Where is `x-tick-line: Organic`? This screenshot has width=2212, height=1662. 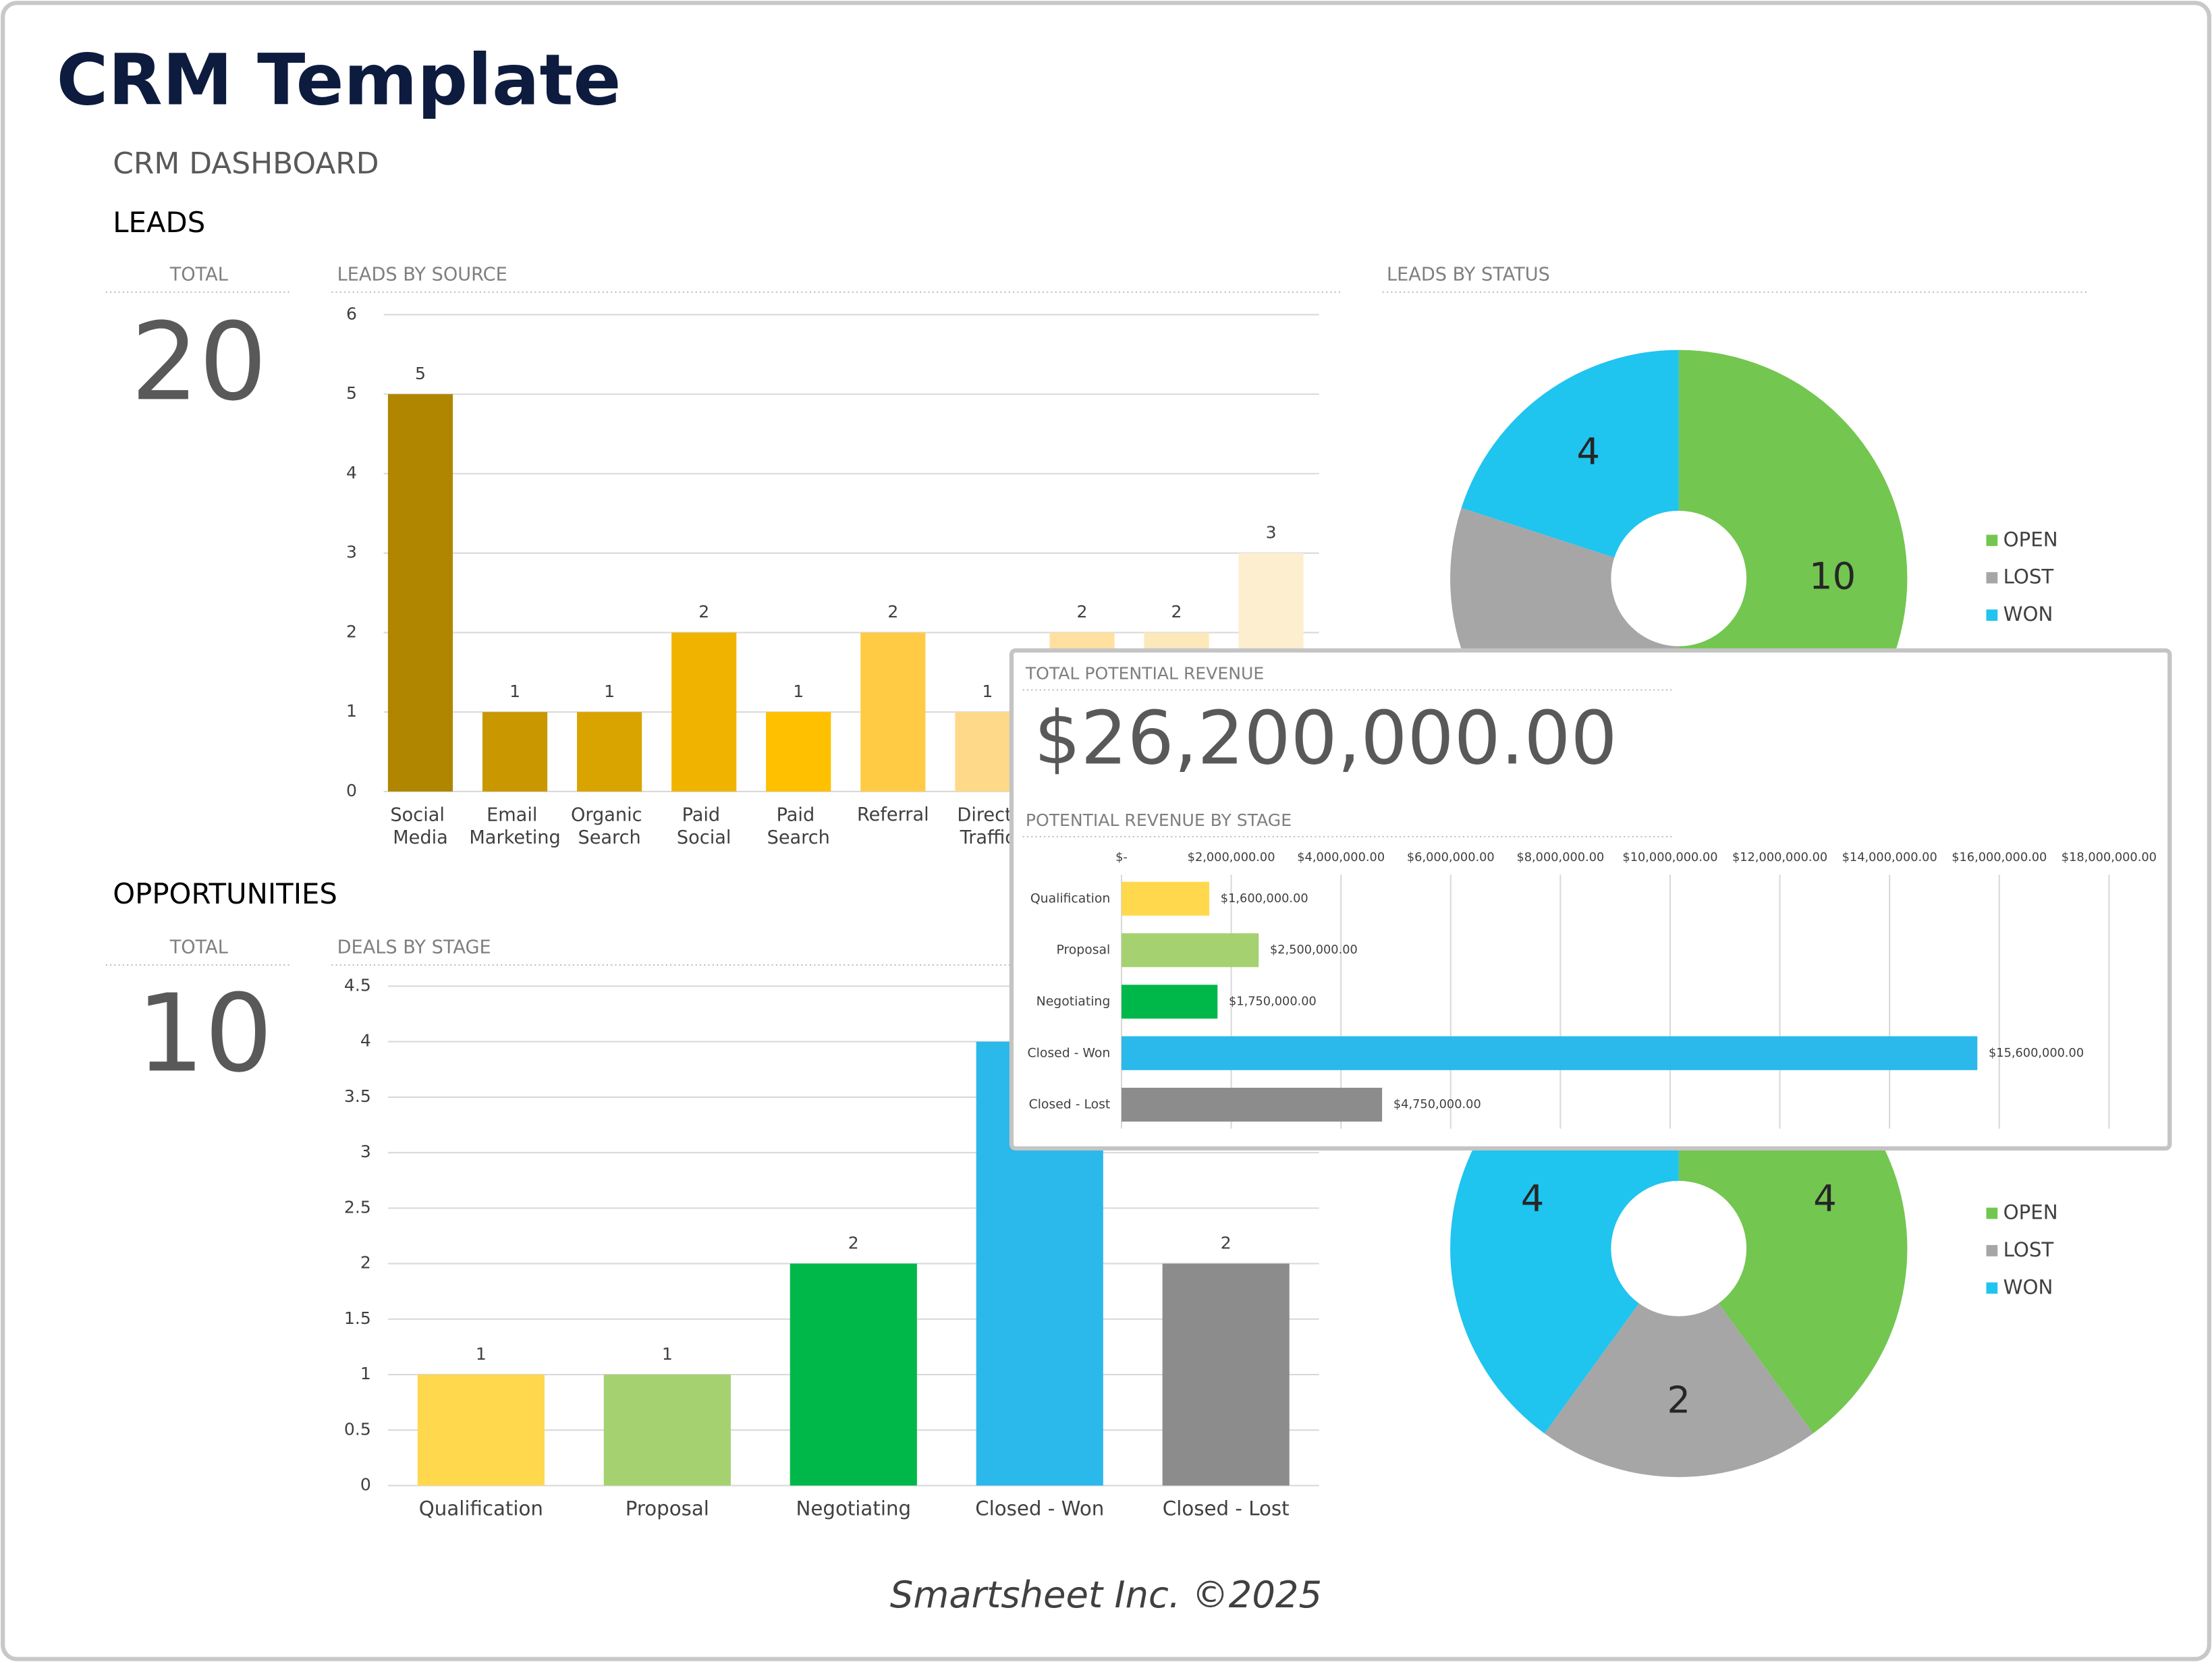
x-tick-line: Organic is located at coordinates (609, 814).